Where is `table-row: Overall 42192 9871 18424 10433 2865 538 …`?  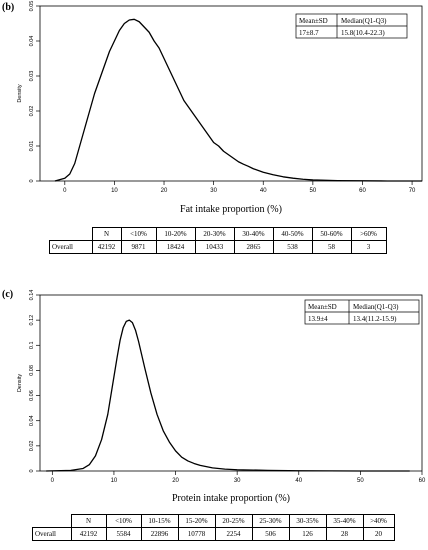
table-row: Overall 42192 9871 18424 10433 2865 538 … is located at coordinates (218, 247).